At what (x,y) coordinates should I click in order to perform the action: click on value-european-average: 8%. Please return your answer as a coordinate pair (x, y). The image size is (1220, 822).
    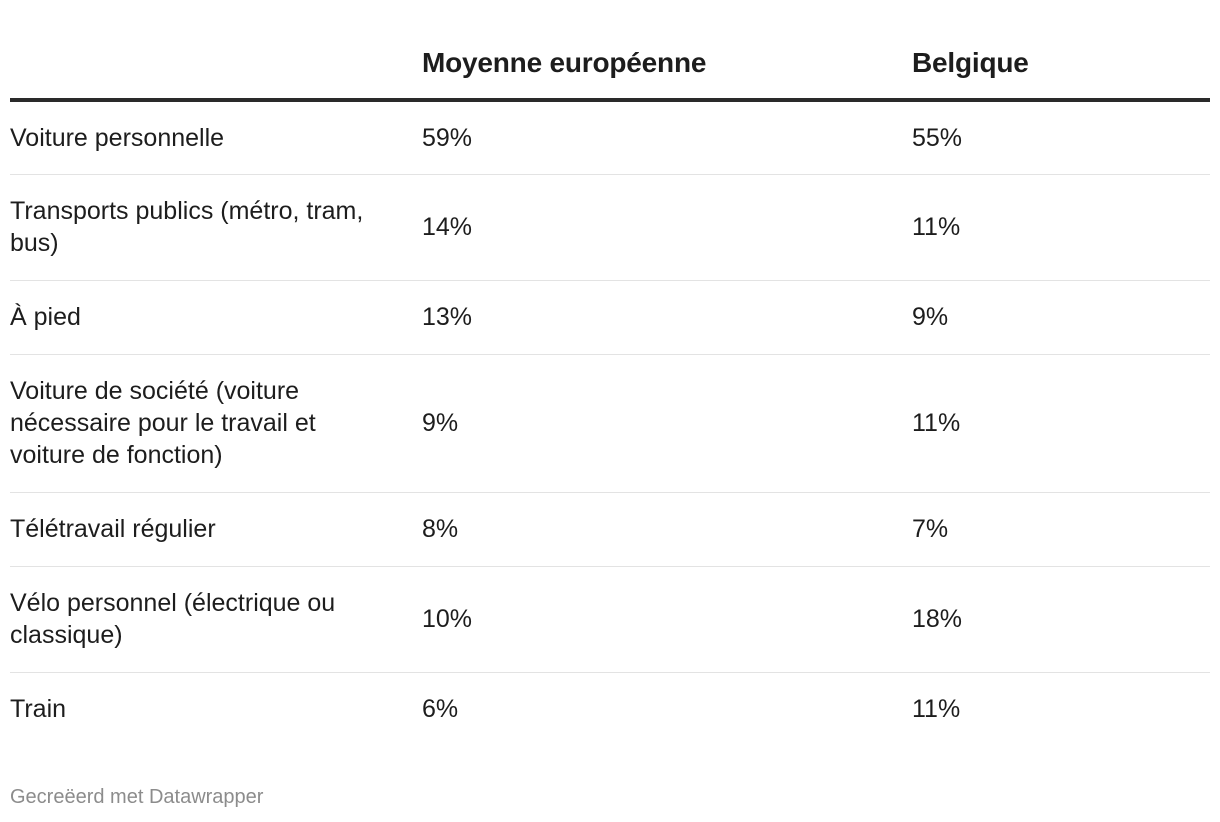
    Looking at the image, I should click on (667, 529).